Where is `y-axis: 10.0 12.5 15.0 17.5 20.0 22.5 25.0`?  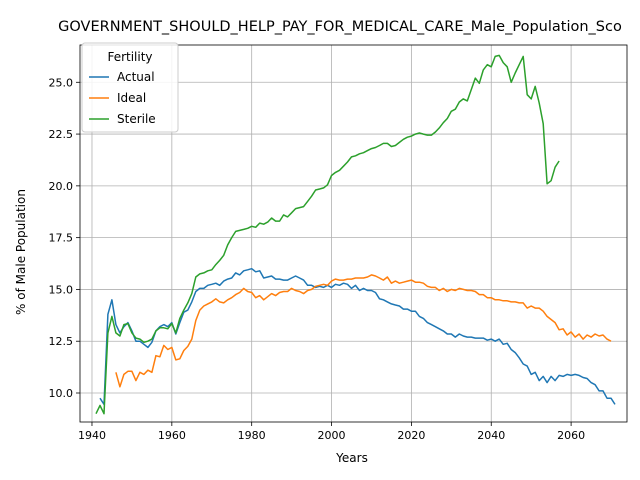
y-axis: 10.0 12.5 15.0 17.5 20.0 22.5 25.0 is located at coordinates (64, 238).